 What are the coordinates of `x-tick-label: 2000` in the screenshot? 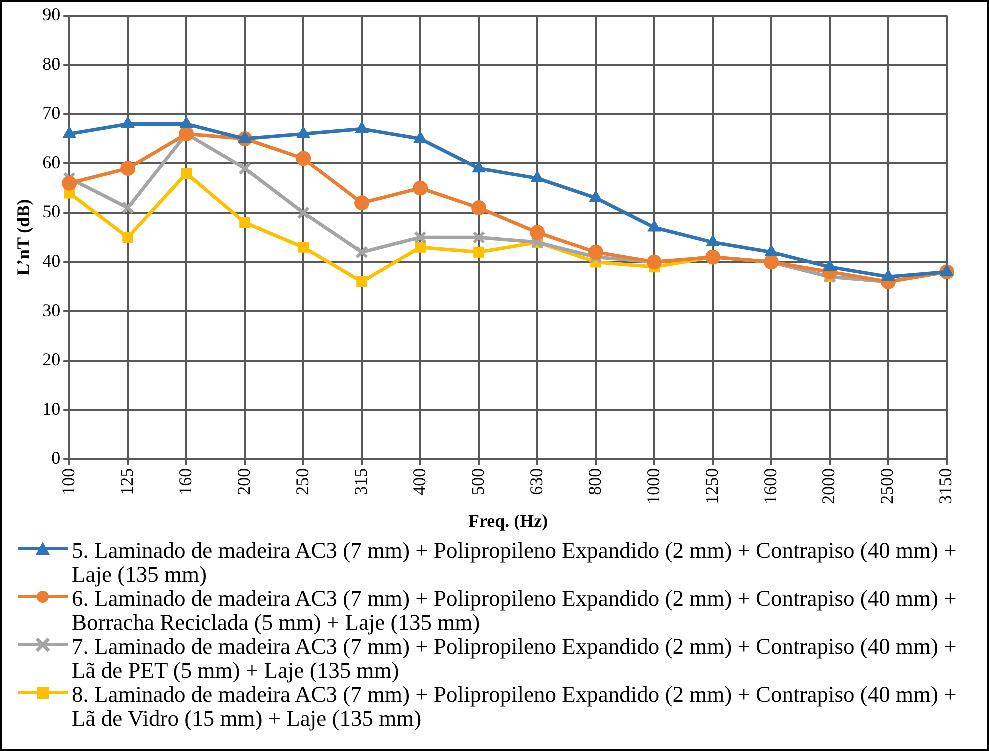 It's located at (828, 486).